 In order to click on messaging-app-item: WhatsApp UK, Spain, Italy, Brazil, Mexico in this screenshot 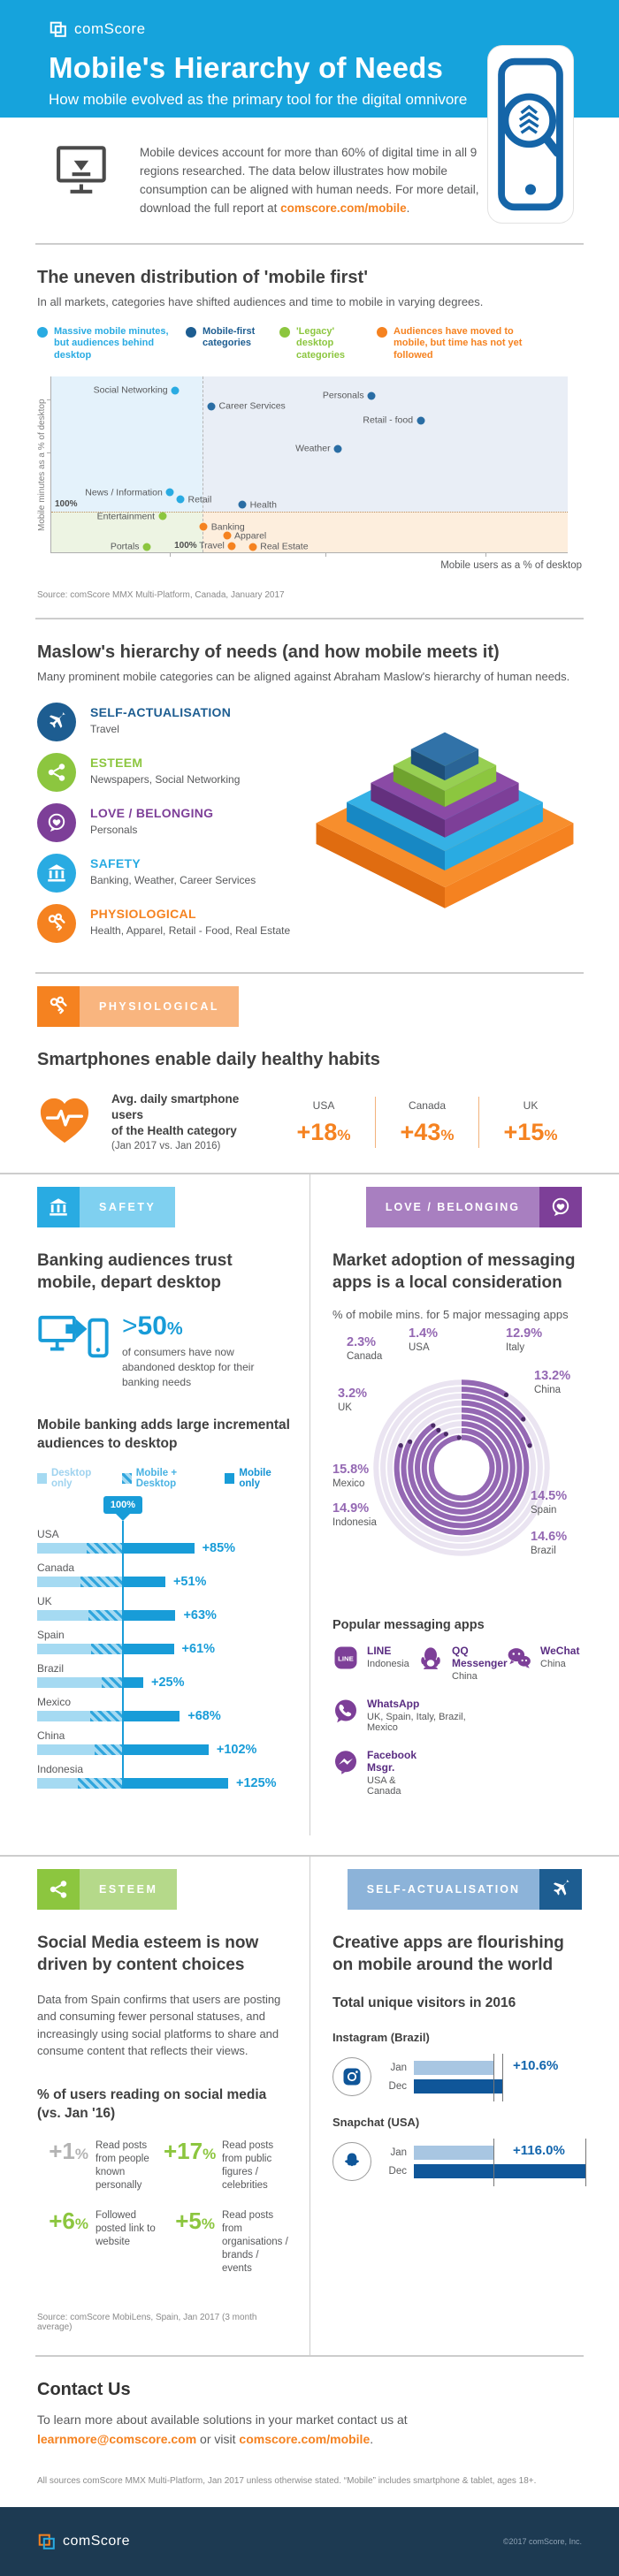, I will do `click(405, 1716)`.